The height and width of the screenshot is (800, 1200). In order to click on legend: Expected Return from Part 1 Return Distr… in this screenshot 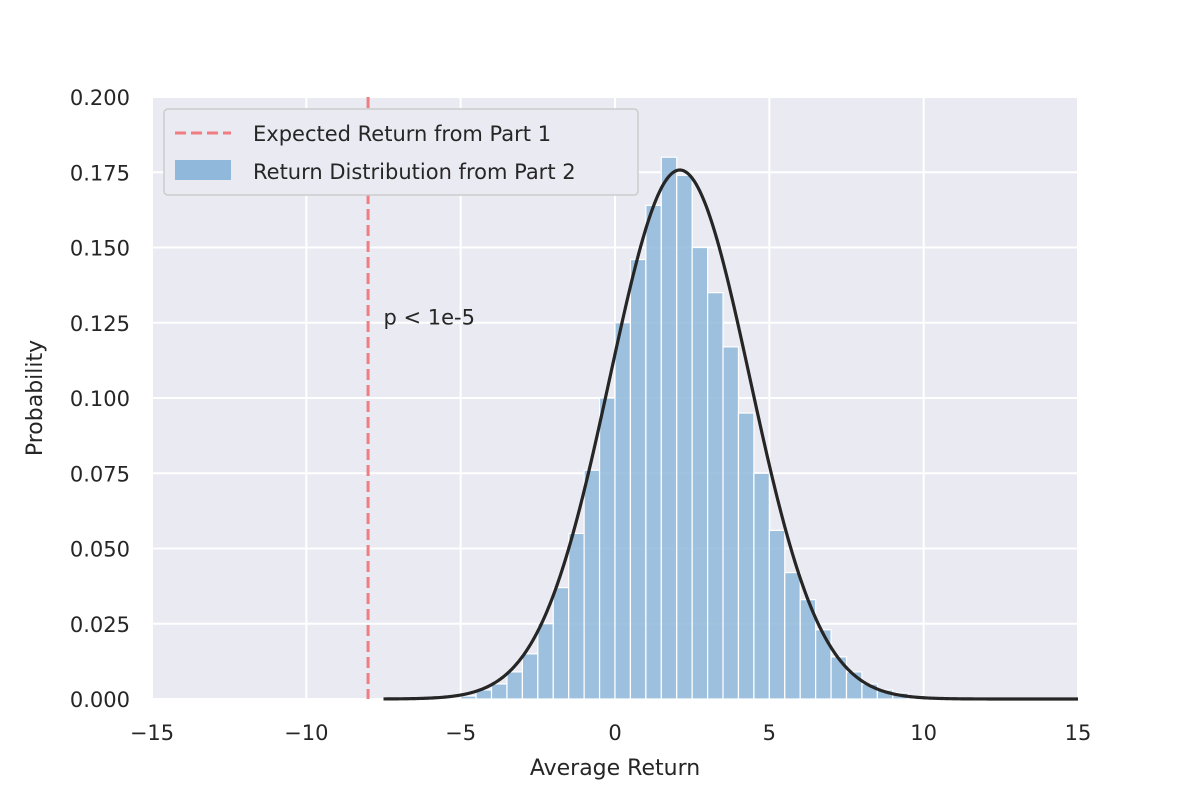, I will do `click(401, 152)`.